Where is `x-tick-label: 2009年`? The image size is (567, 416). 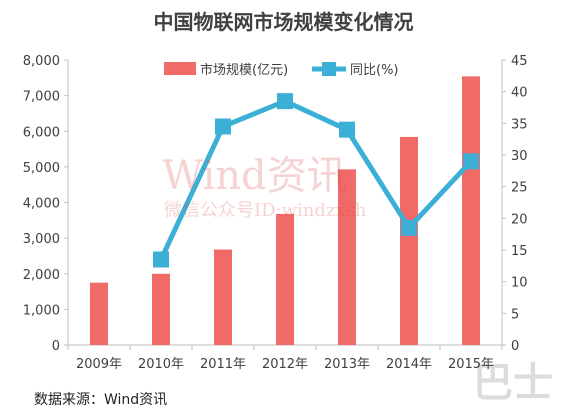
x-tick-label: 2009年 is located at coordinates (99, 364).